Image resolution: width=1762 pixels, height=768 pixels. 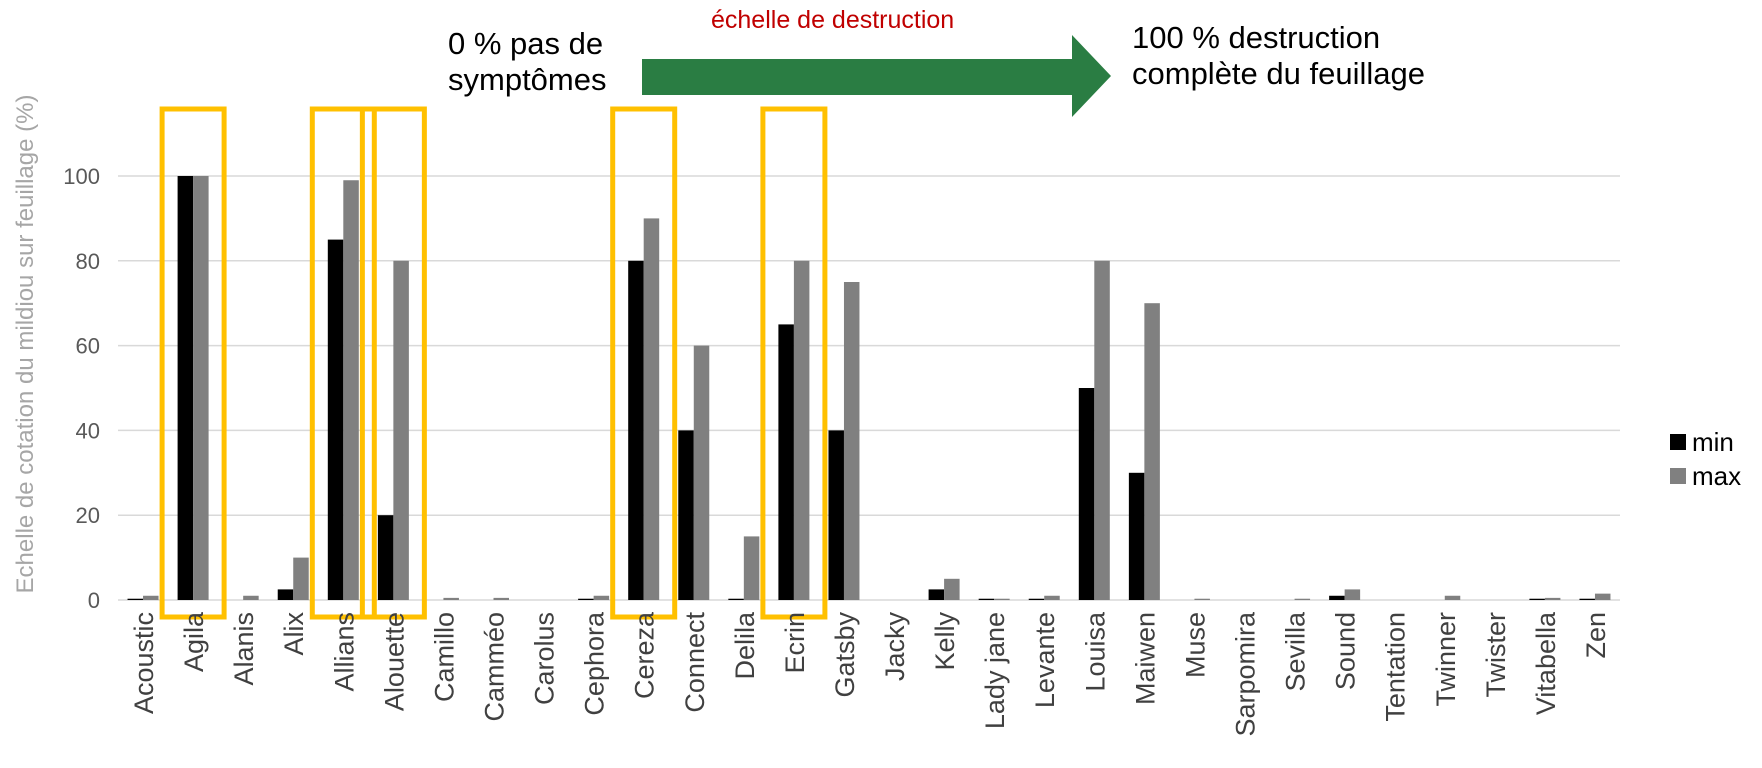 I want to click on x-tick-label: Tentation, so click(x=1396, y=667).